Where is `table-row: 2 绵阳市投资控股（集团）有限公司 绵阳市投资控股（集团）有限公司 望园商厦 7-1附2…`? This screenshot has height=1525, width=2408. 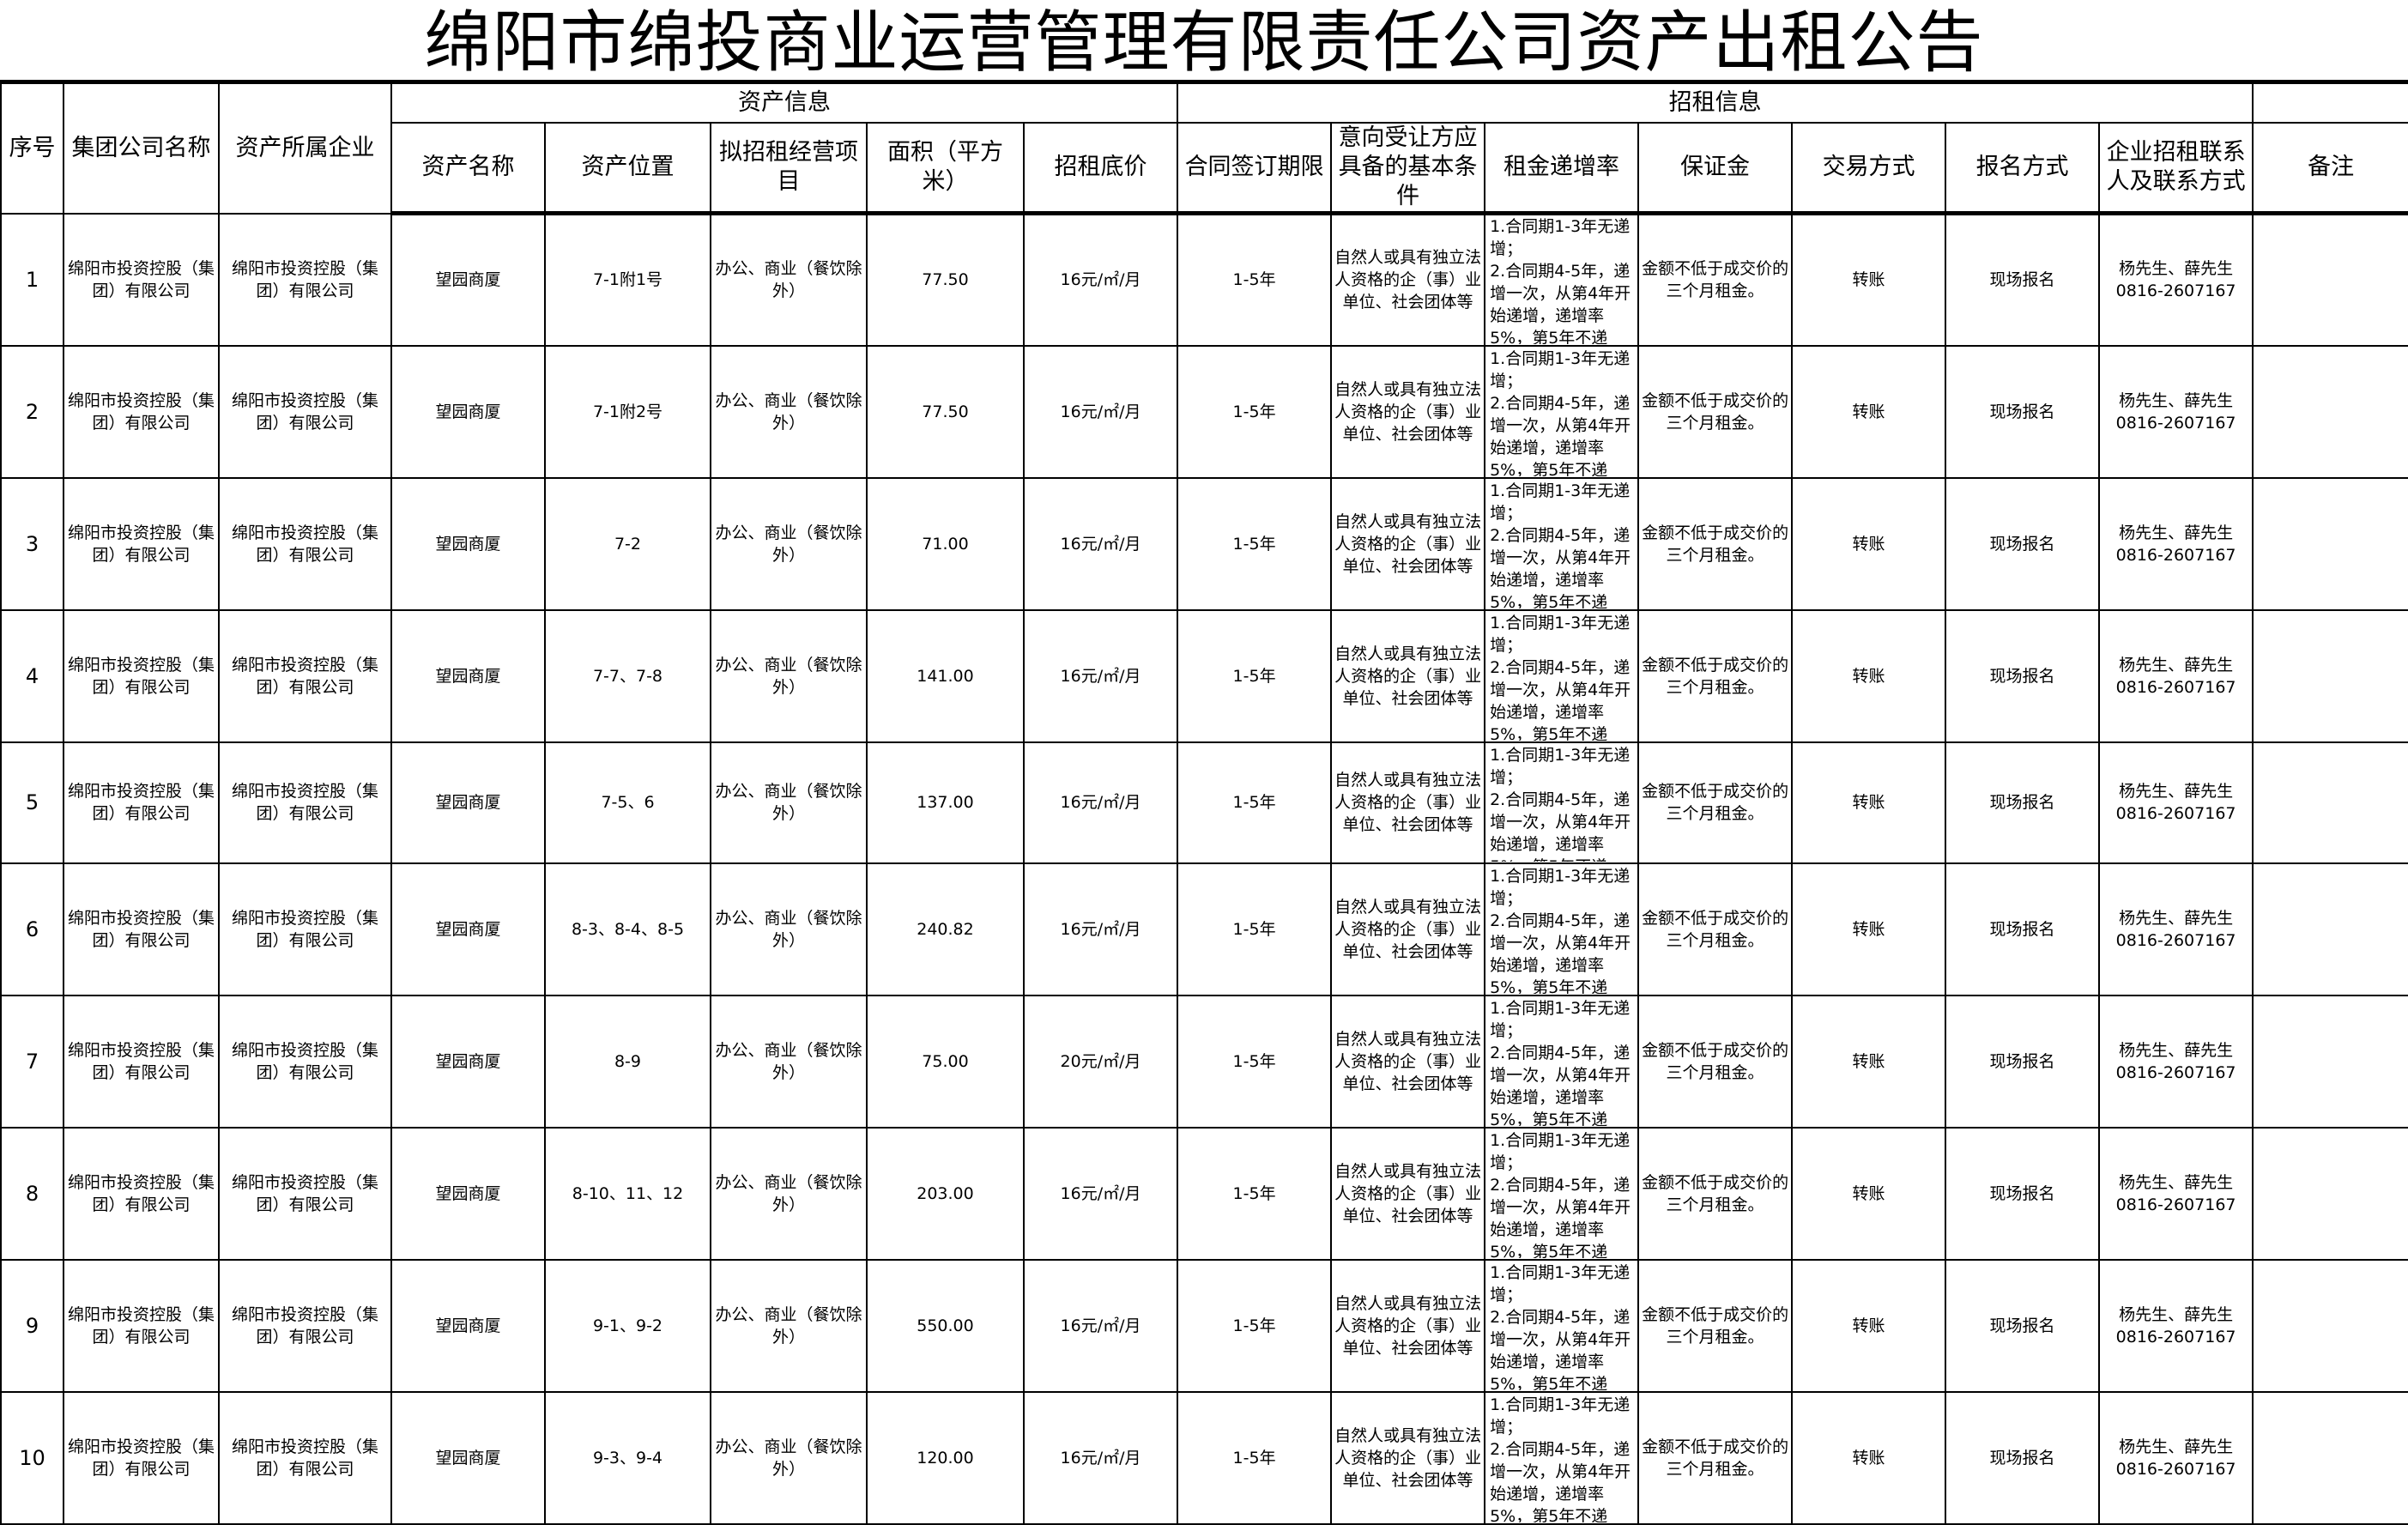
table-row: 2 绵阳市投资控股（集团）有限公司 绵阳市投资控股（集团）有限公司 望园商厦 7-1附2… is located at coordinates (1204, 411).